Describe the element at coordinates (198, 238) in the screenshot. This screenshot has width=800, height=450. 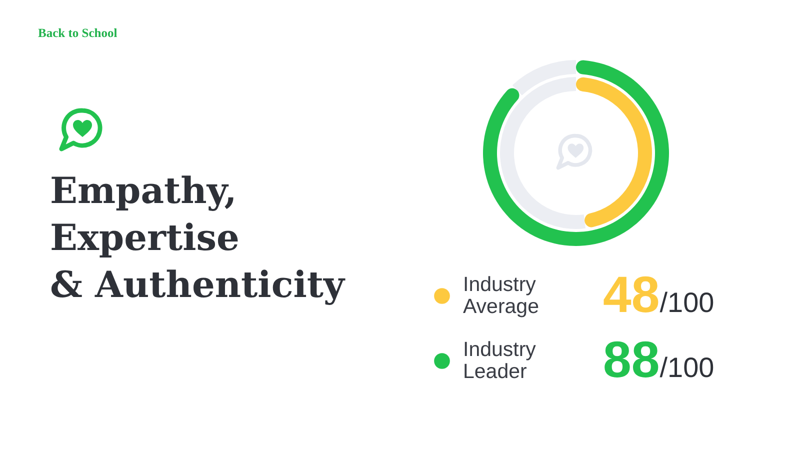
I see `text: Empathy, Expertise & Authenticity` at that location.